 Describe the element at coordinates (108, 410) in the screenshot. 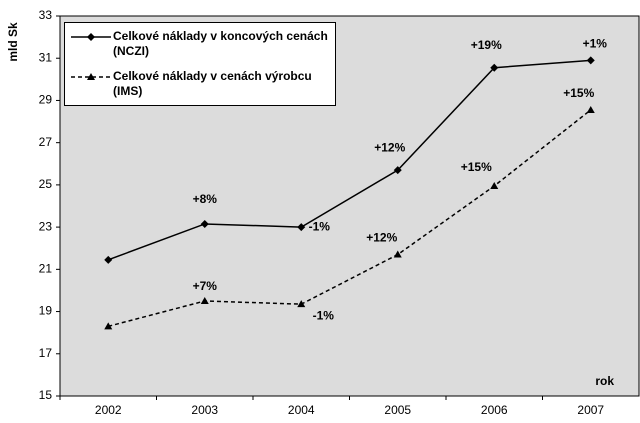

I see `x-tick-label: 2002` at that location.